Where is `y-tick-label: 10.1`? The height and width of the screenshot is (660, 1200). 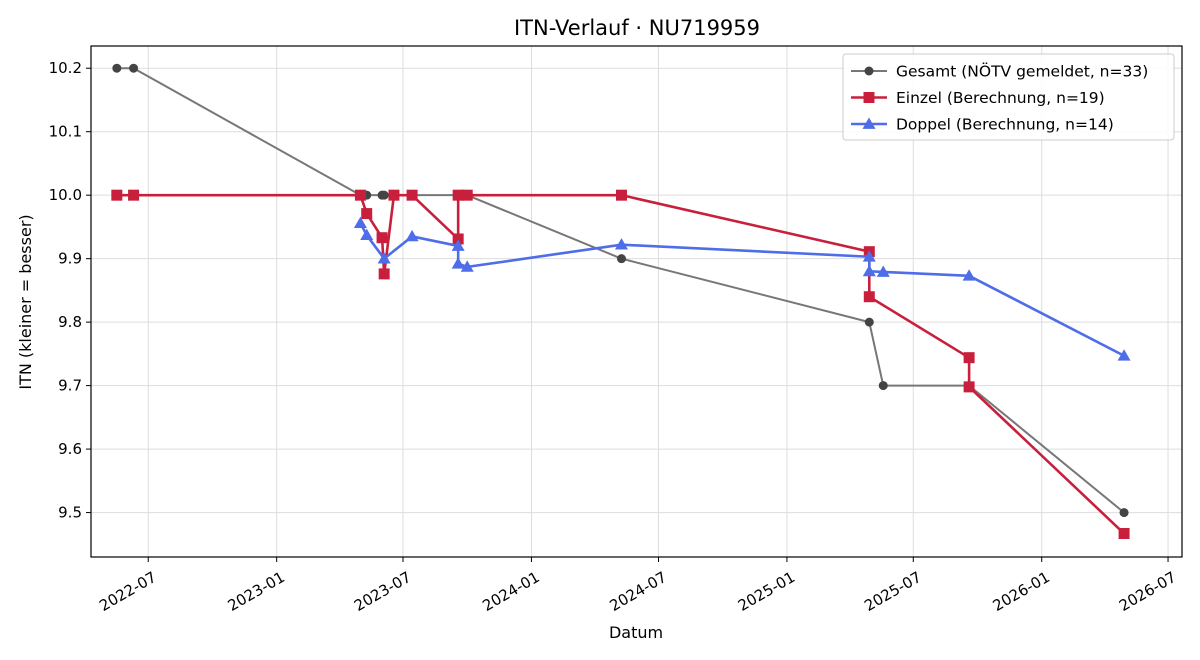 y-tick-label: 10.1 is located at coordinates (65, 132).